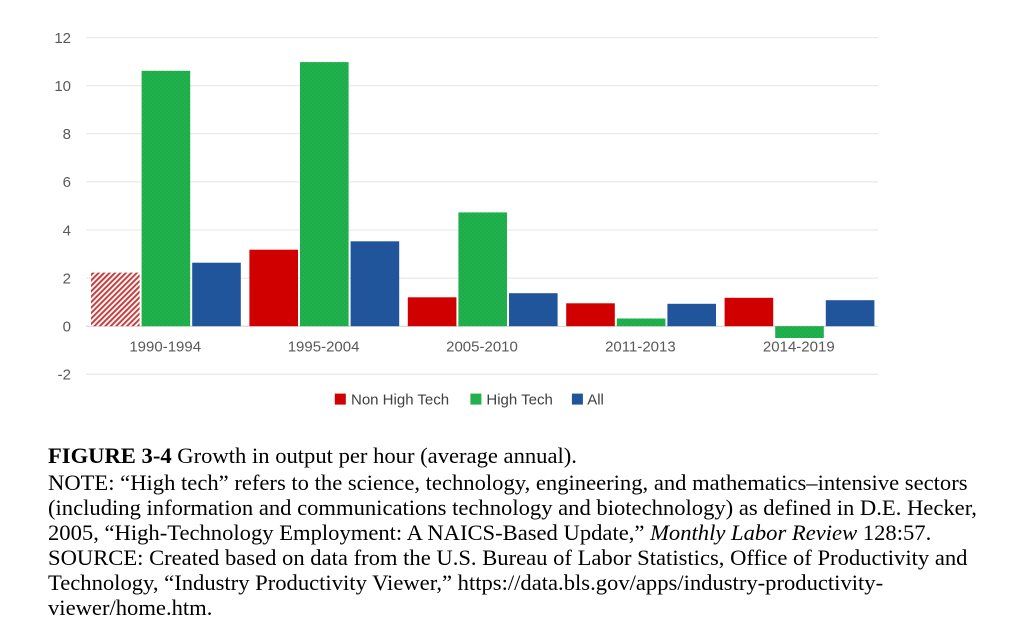 Image resolution: width=1024 pixels, height=644 pixels. What do you see at coordinates (67, 230) in the screenshot?
I see `svg-text: 4` at bounding box center [67, 230].